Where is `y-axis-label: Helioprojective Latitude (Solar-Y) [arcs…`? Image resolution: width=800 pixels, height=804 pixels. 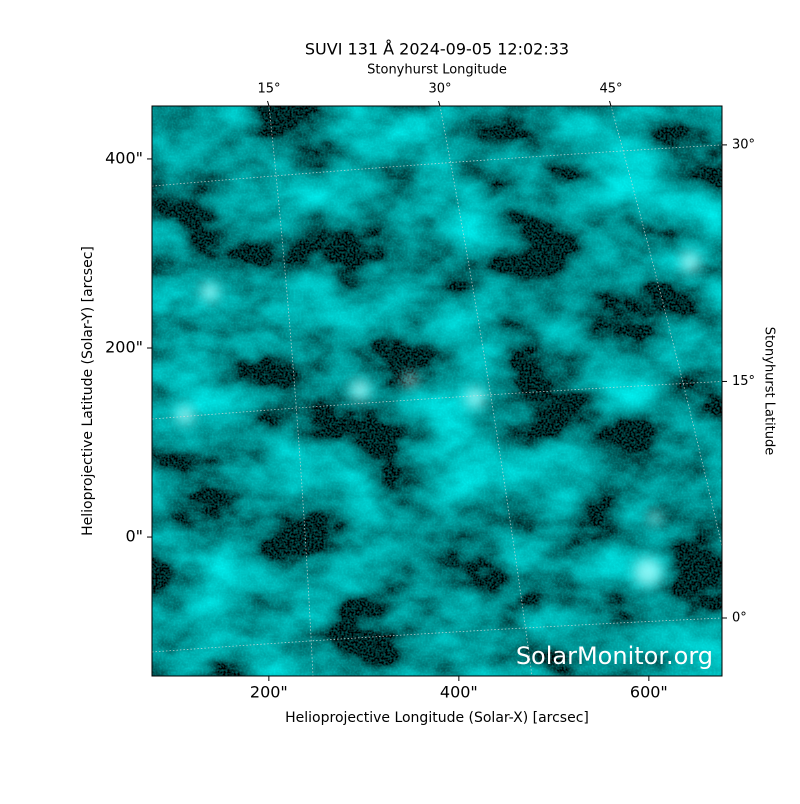
y-axis-label: Helioprojective Latitude (Solar-Y) [arcs… is located at coordinates (88, 391).